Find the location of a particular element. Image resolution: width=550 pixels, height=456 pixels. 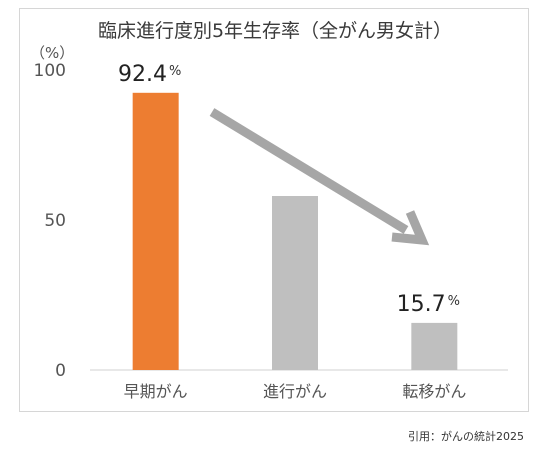

y-axis-unit: （%） is located at coordinates (52, 53).